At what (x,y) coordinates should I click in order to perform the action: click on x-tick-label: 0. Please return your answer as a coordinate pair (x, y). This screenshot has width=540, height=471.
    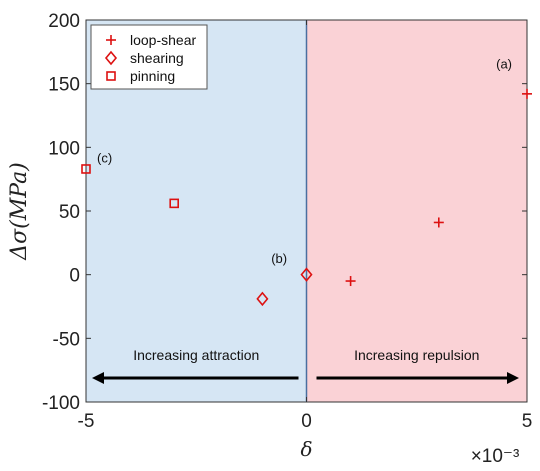
    Looking at the image, I should click on (306, 421).